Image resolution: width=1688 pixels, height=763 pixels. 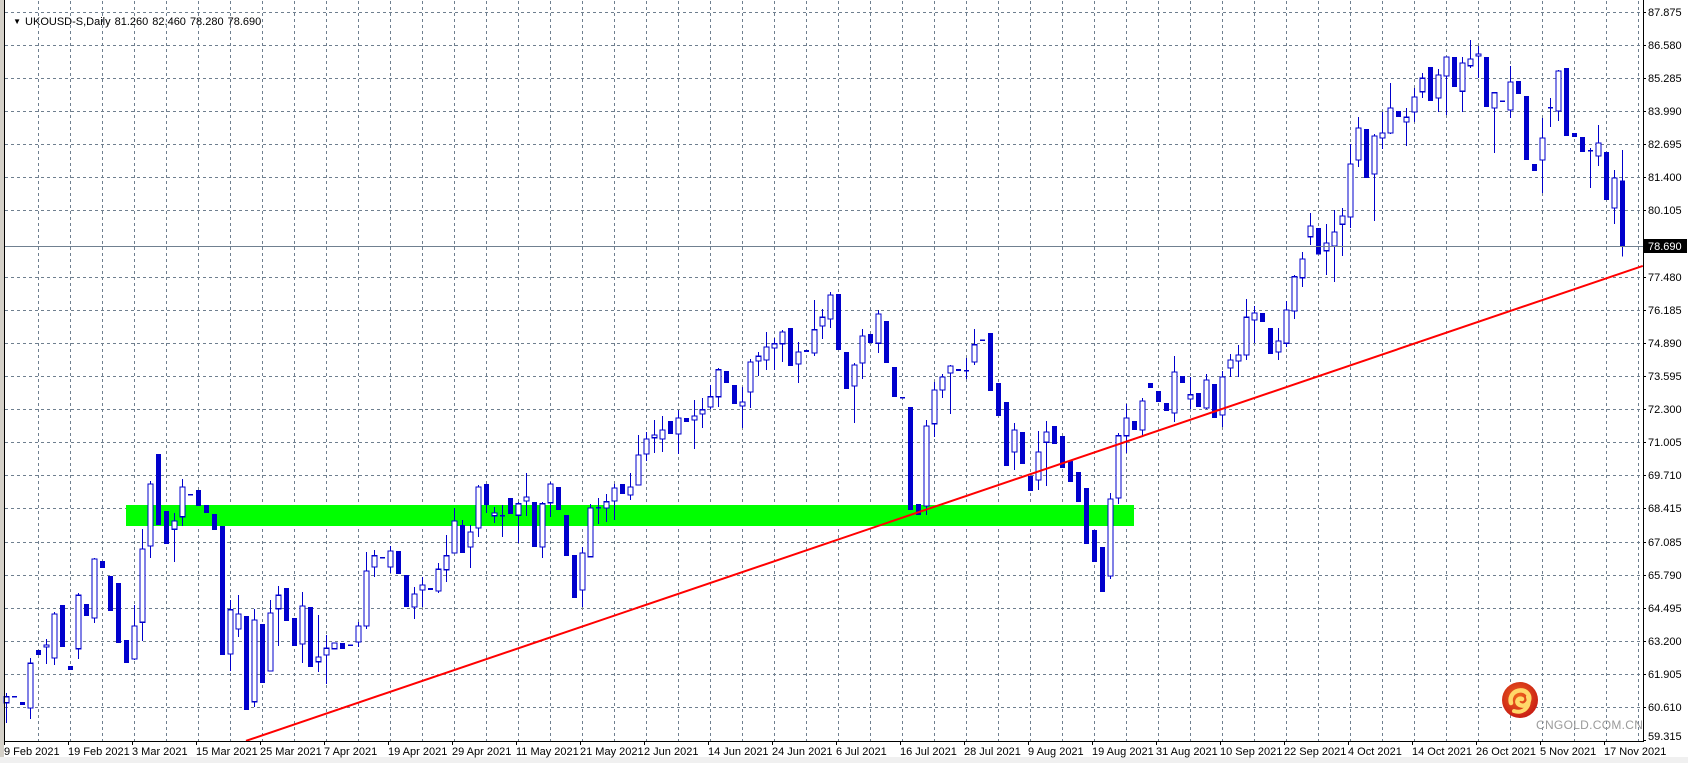 What do you see at coordinates (1665, 675) in the screenshot?
I see `y-axis-label: 61.905` at bounding box center [1665, 675].